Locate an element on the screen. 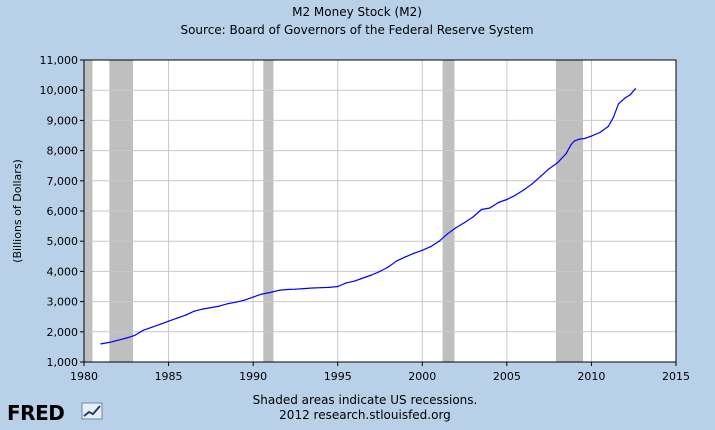 The height and width of the screenshot is (430, 715). y-axis-label: (Billions of Dollars) is located at coordinates (17, 211).